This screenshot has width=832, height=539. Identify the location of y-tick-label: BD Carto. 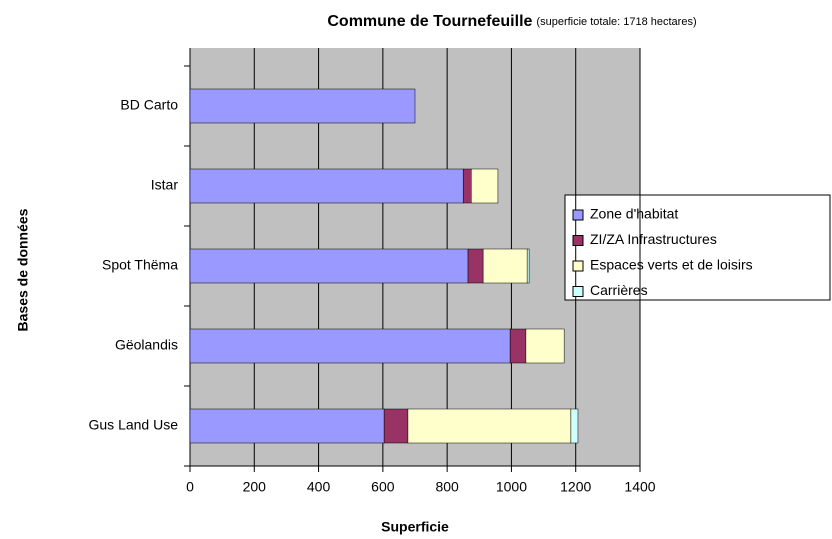
(149, 105).